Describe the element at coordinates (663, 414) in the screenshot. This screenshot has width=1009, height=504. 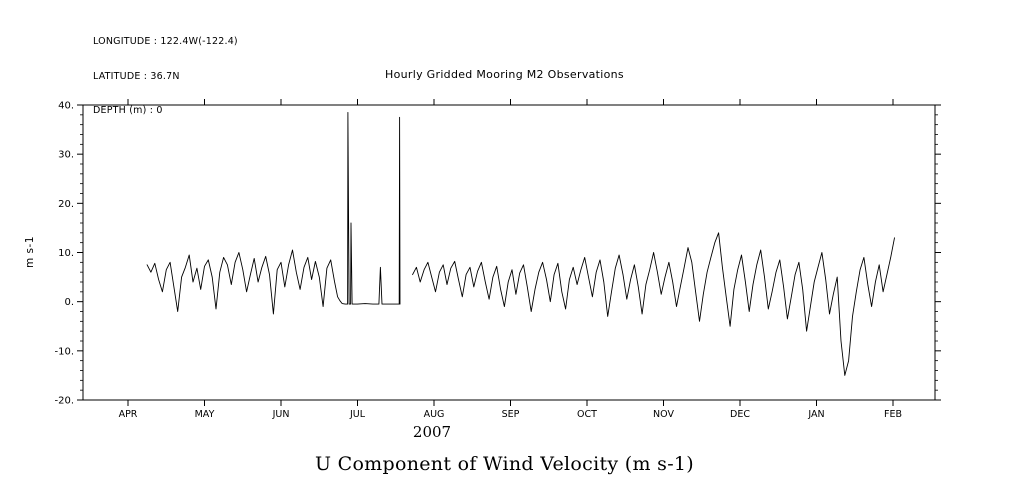
I see `x-tick-label: NOV` at that location.